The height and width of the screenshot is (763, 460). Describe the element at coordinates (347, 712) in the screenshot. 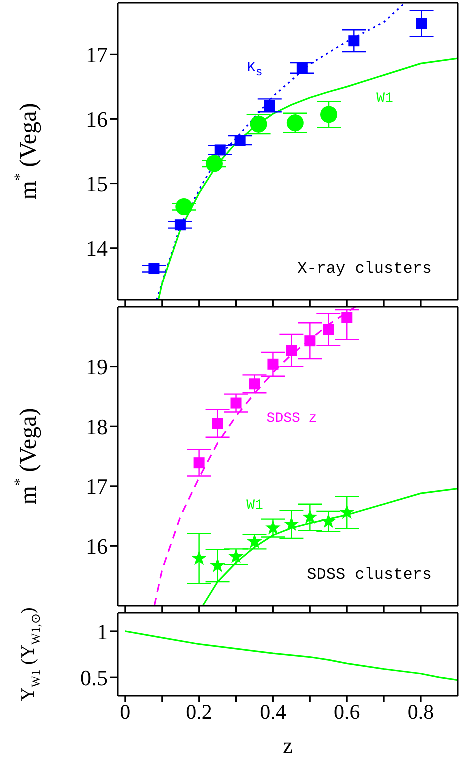

I see `x-tick-label: 0.6` at that location.